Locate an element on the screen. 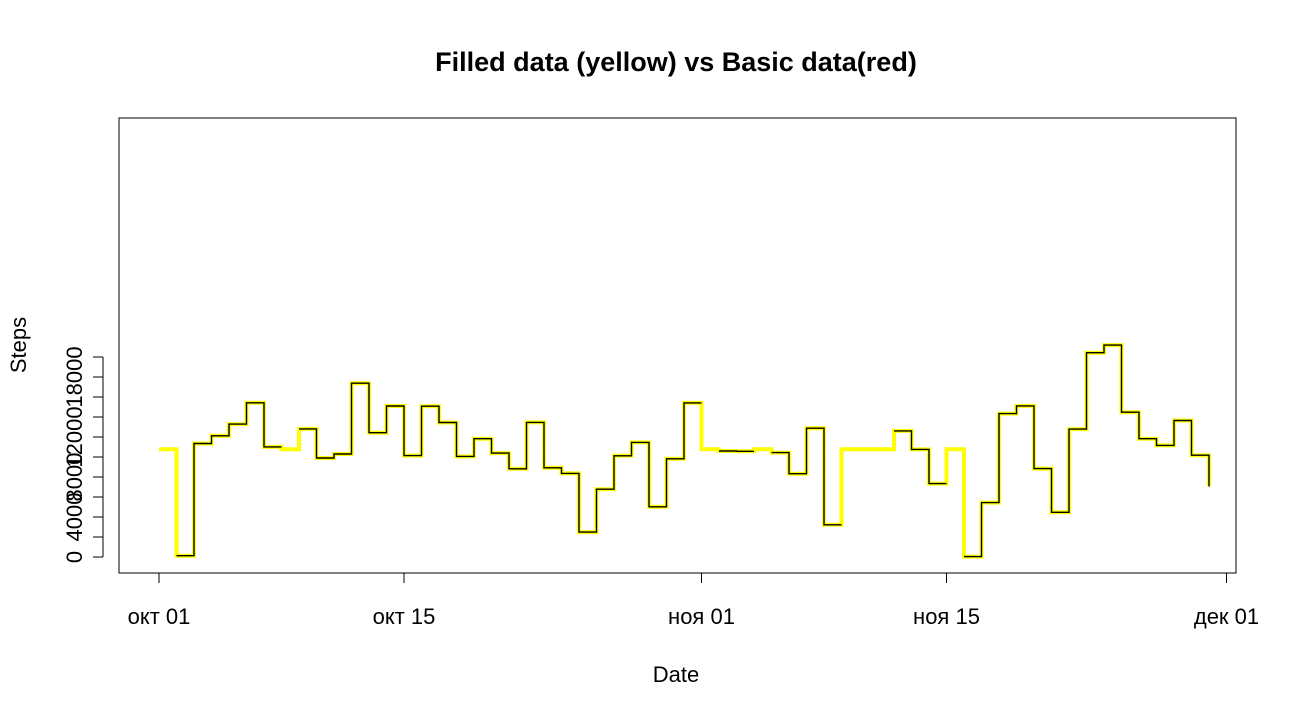  x-axis-label: Date is located at coordinates (676, 674).